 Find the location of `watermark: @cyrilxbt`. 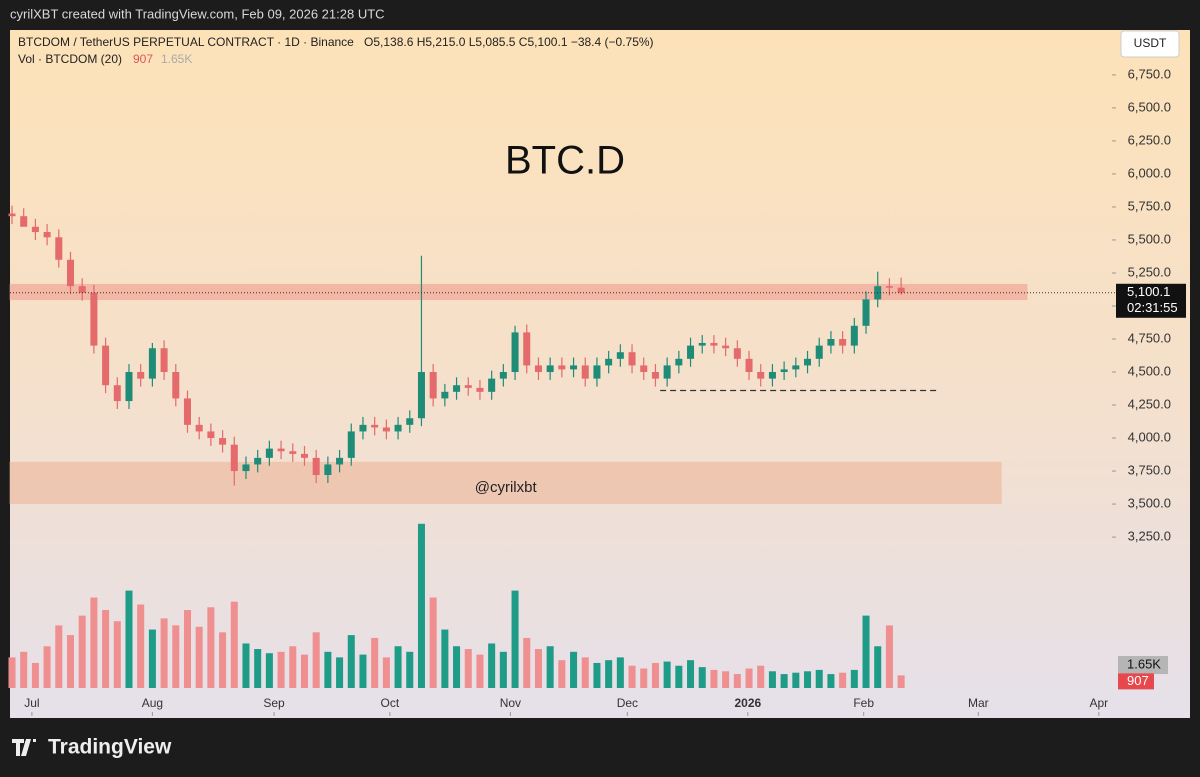

watermark: @cyrilxbt is located at coordinates (506, 487).